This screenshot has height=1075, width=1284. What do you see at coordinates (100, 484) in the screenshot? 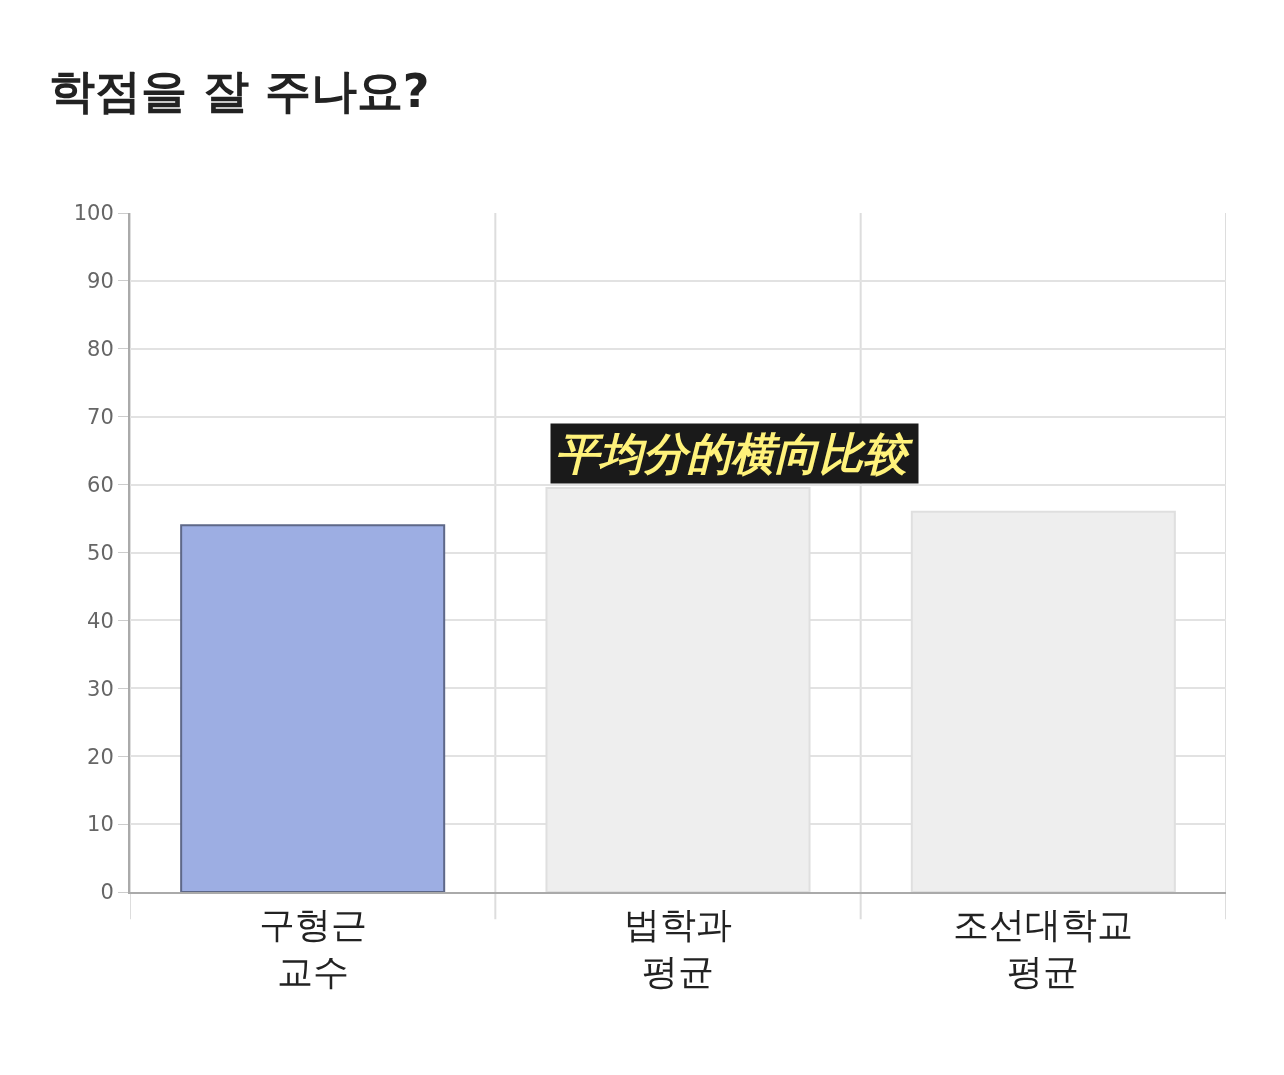
I see `y-tick-label: 60` at bounding box center [100, 484].